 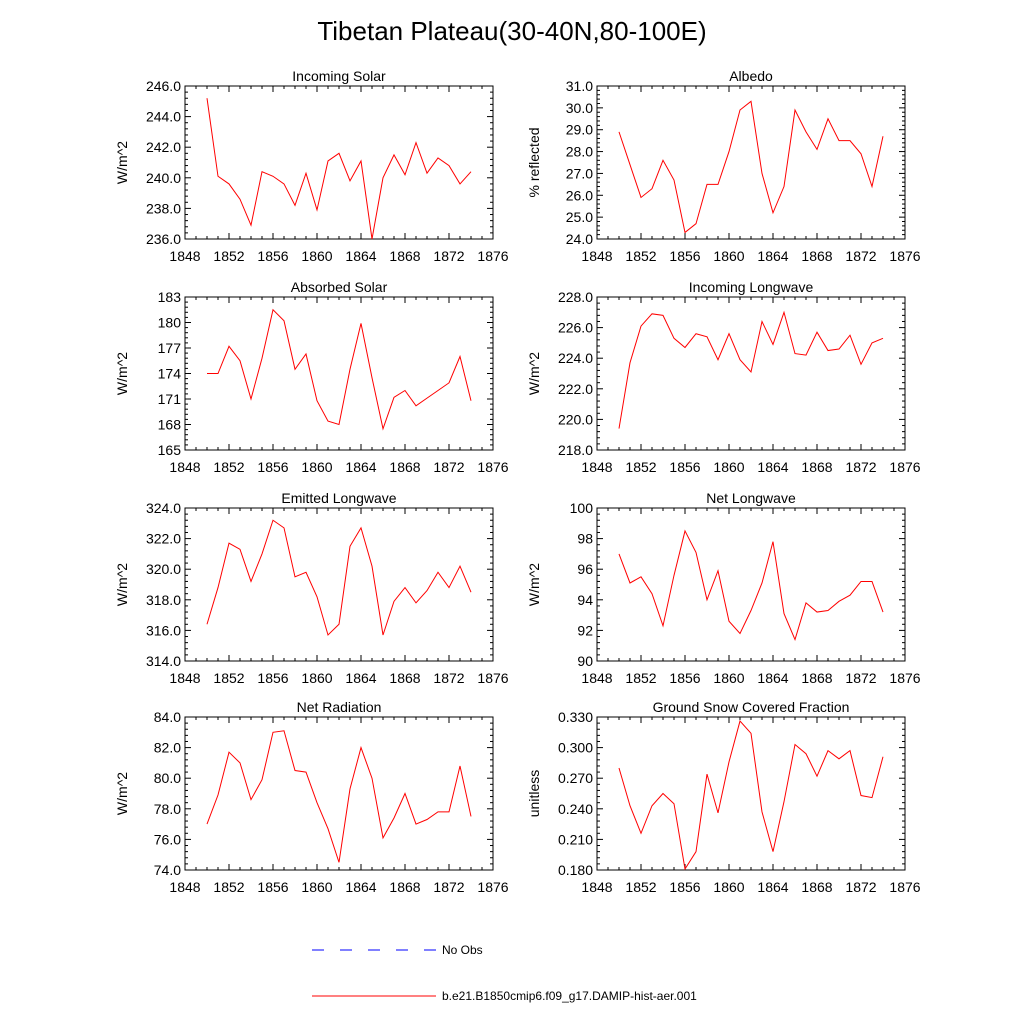 What do you see at coordinates (167, 809) in the screenshot?
I see `y-tick-label: 78.0` at bounding box center [167, 809].